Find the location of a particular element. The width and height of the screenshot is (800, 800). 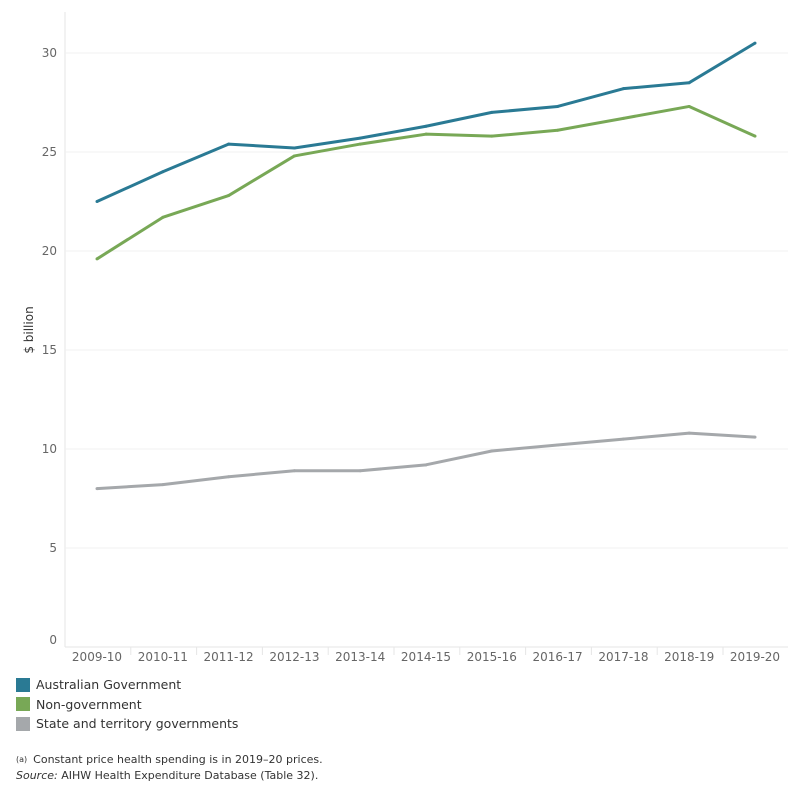

x-tick-label: 2009-10 is located at coordinates (97, 657).